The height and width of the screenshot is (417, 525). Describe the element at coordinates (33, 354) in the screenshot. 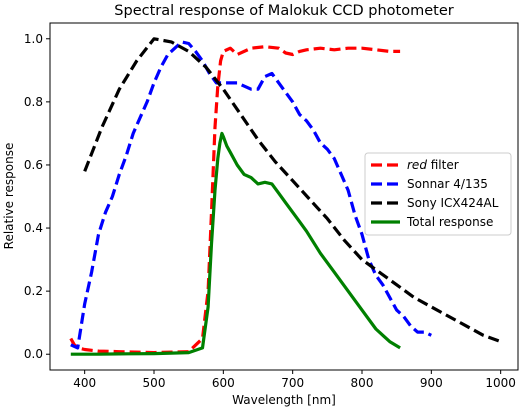

I see `y-tick-label: 0.0` at that location.